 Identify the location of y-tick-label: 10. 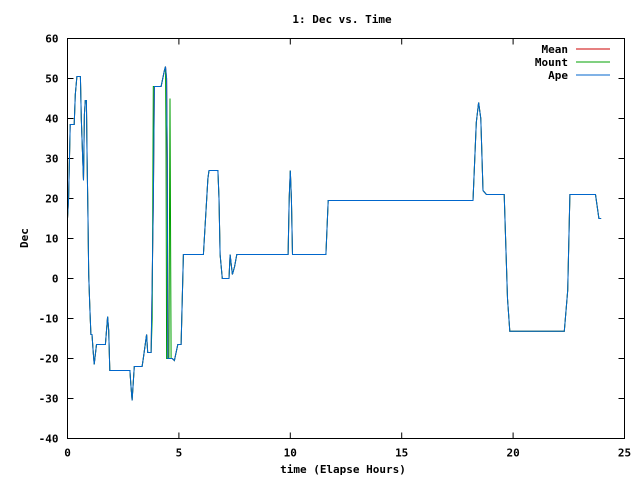
(51, 239).